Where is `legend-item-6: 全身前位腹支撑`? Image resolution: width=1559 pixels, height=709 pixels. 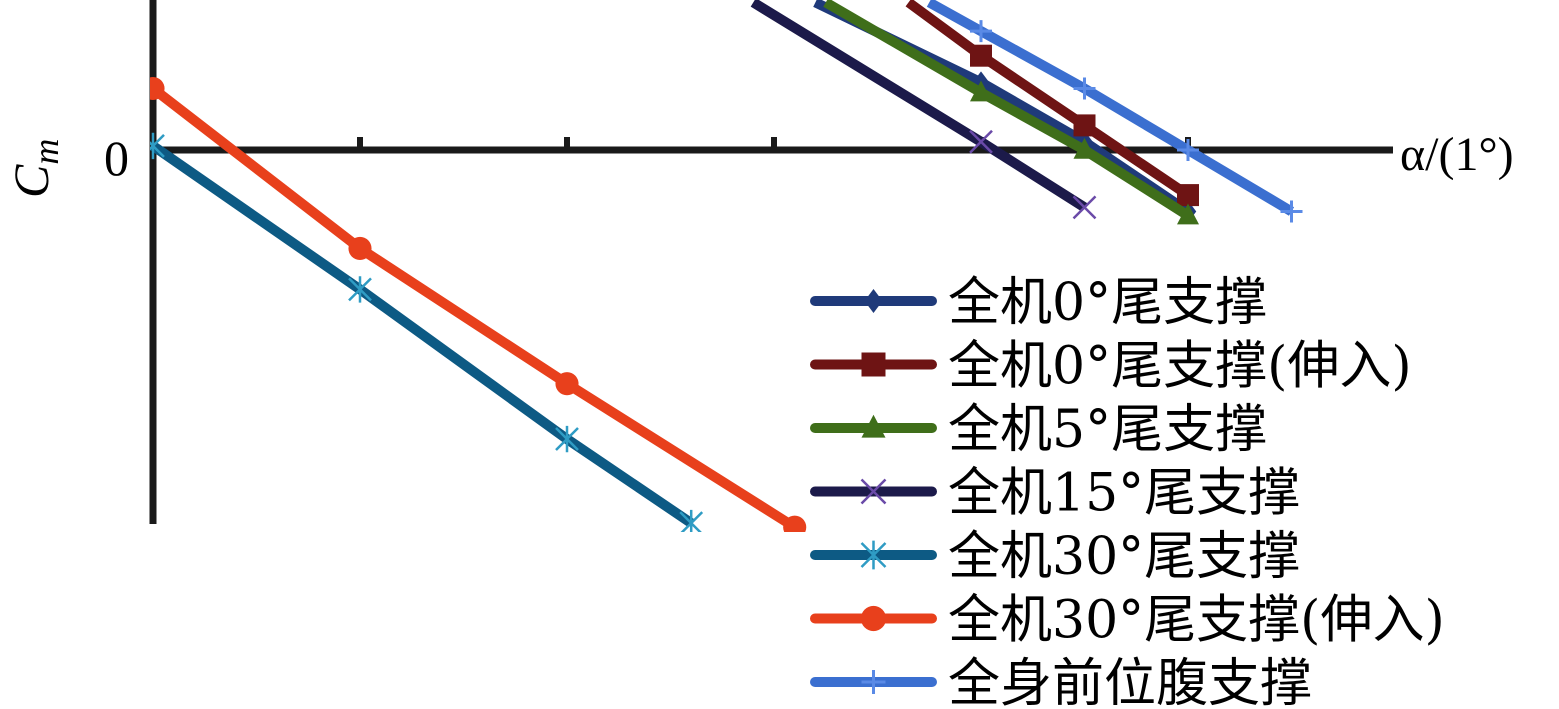
legend-item-6: 全身前位腹支撑 is located at coordinates (1061, 681).